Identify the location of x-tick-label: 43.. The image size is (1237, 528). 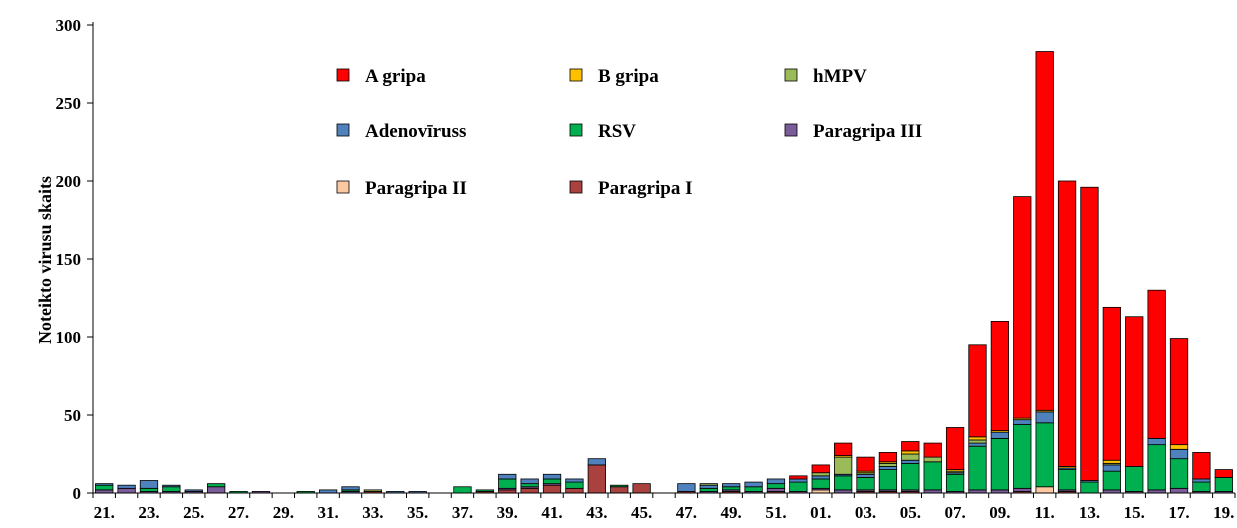
(596, 512).